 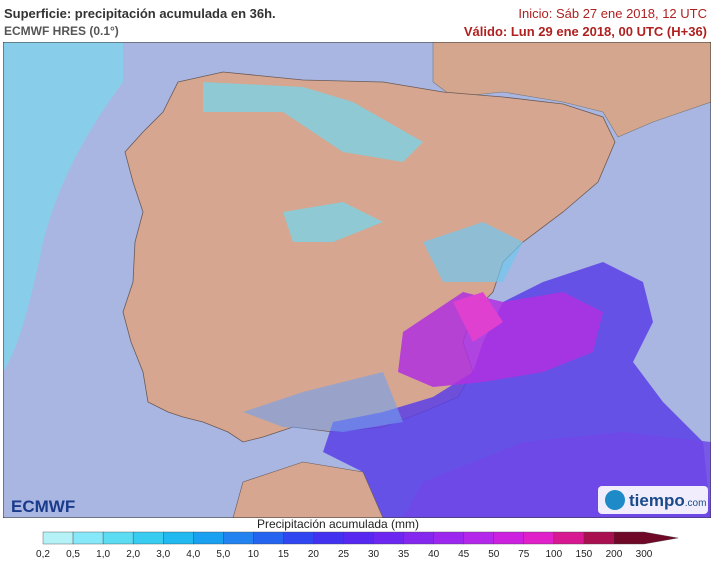 I want to click on colorbar-tick-label: 40, so click(x=434, y=554).